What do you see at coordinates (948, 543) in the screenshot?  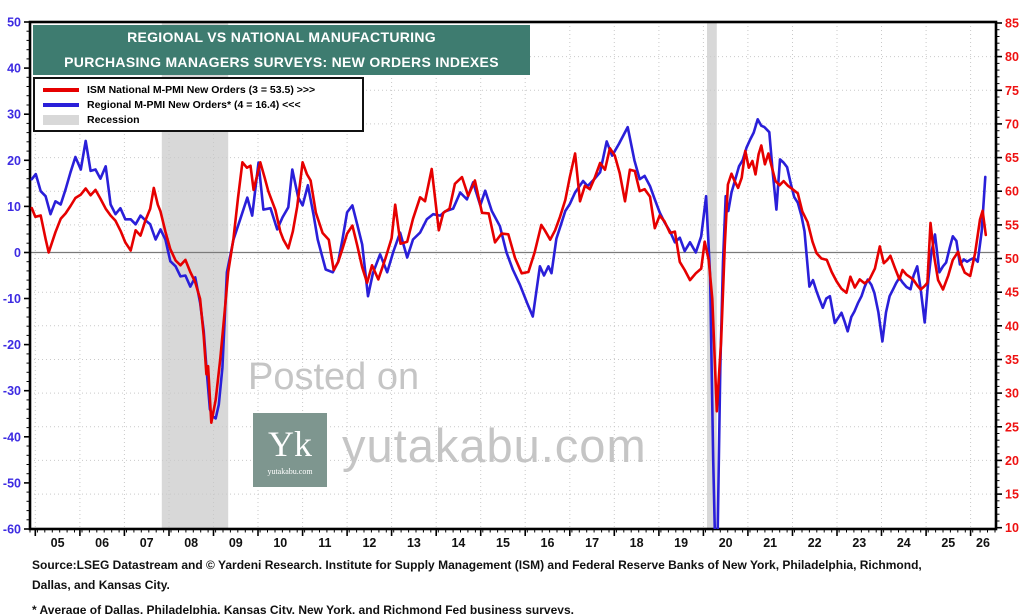 I see `x-axis-year-label: 25` at bounding box center [948, 543].